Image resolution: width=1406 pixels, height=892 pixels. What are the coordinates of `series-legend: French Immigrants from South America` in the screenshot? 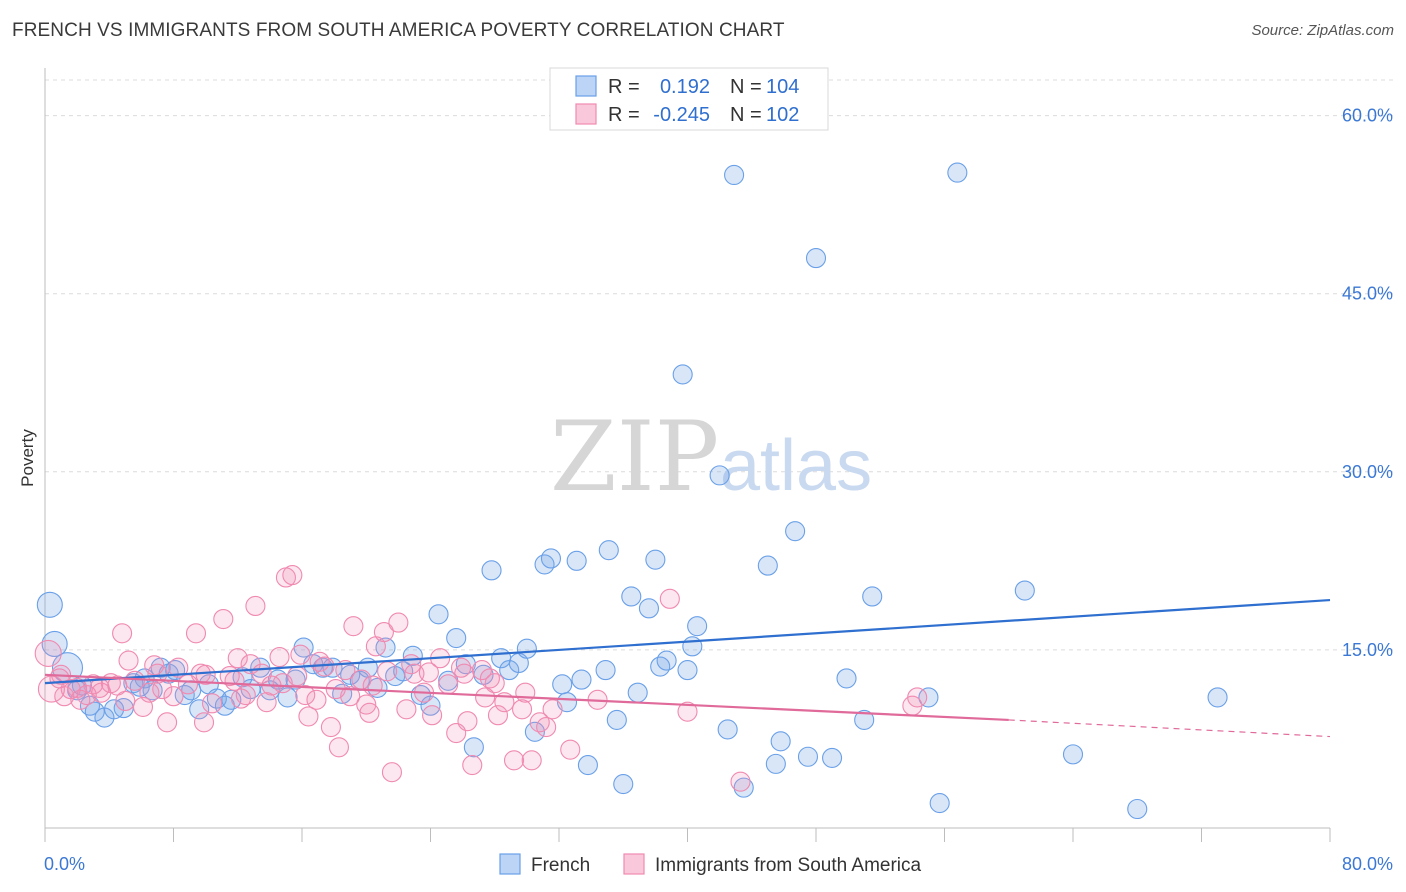 It's located at (710, 864).